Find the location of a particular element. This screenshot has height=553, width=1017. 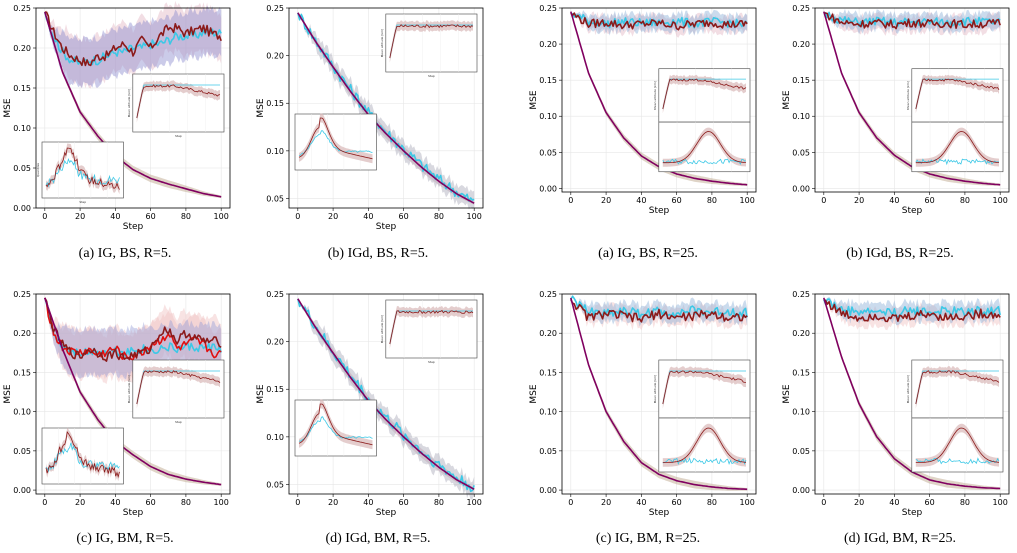

caption-b-igd-bs-r25: (b) IGd, BS, R=25. is located at coordinates (900, 253).